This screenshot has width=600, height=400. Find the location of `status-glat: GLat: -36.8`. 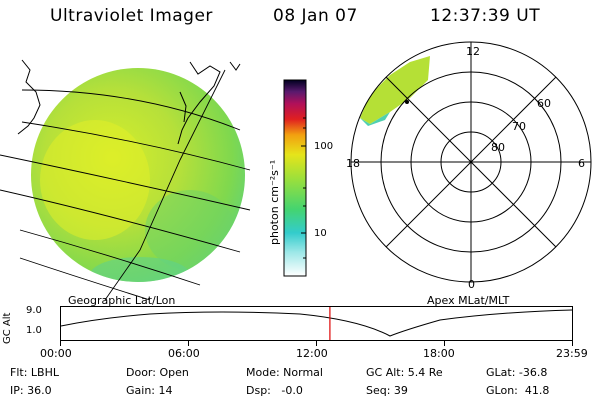

status-glat: GLat: -36.8 is located at coordinates (517, 372).